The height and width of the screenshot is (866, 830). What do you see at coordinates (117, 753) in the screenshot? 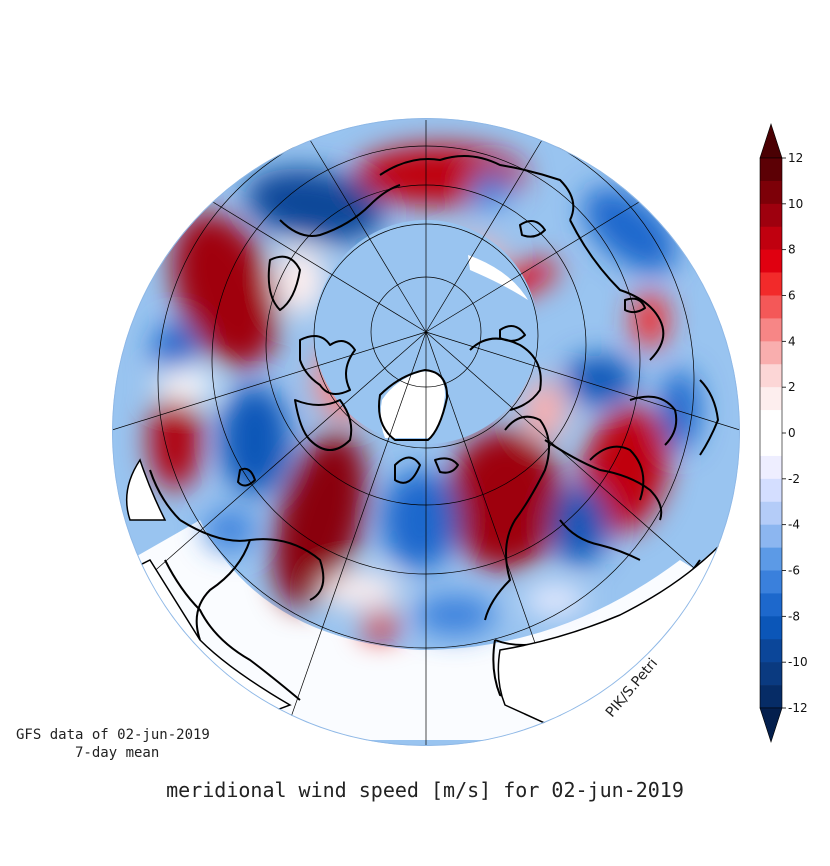
I see `source-line-2: 7-day mean` at bounding box center [117, 753].